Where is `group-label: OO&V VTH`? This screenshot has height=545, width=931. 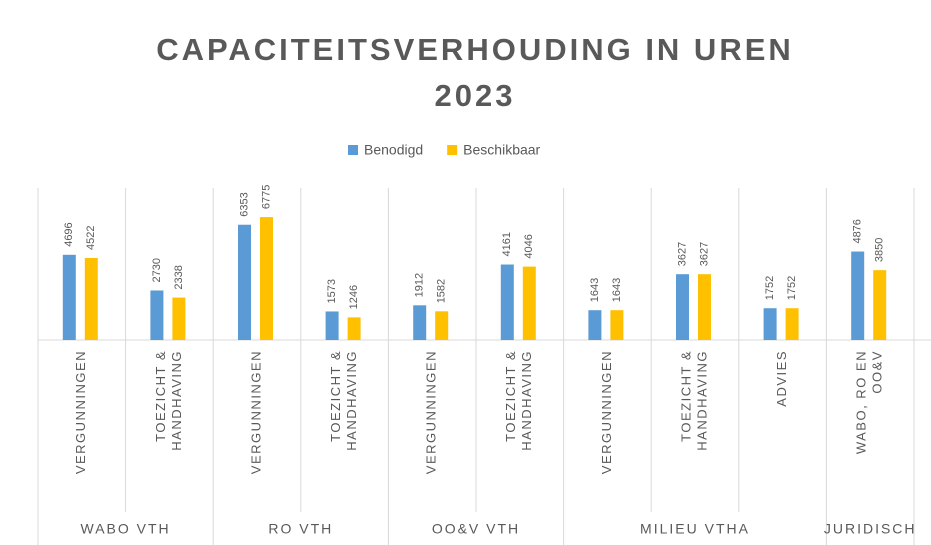
group-label: OO&V VTH is located at coordinates (476, 529).